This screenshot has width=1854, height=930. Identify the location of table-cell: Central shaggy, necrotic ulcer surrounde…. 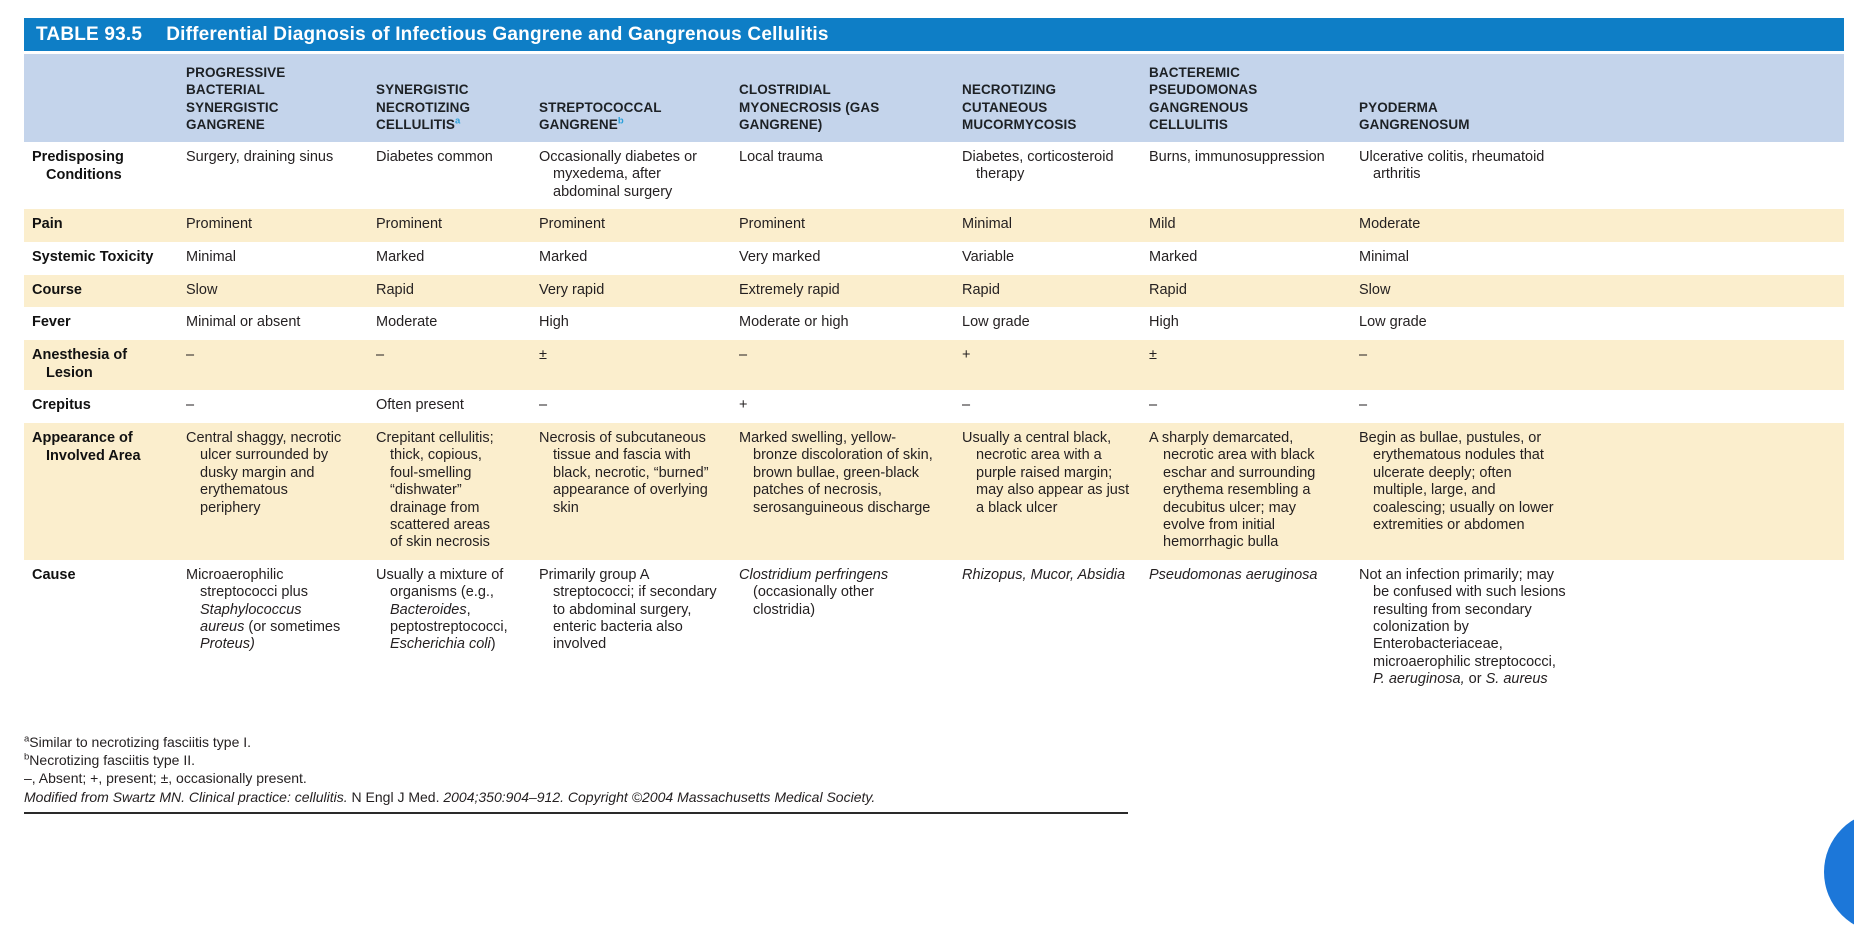
(281, 491).